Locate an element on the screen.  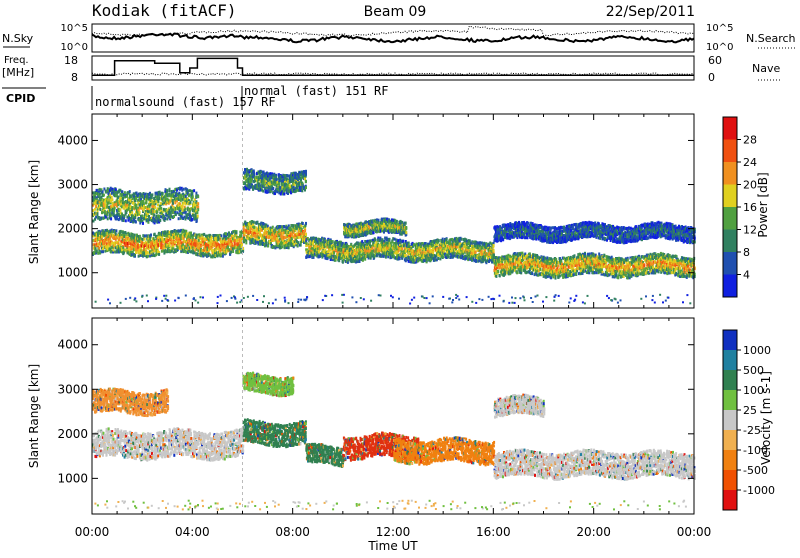
nsky-line is located at coordinates (393, 38).